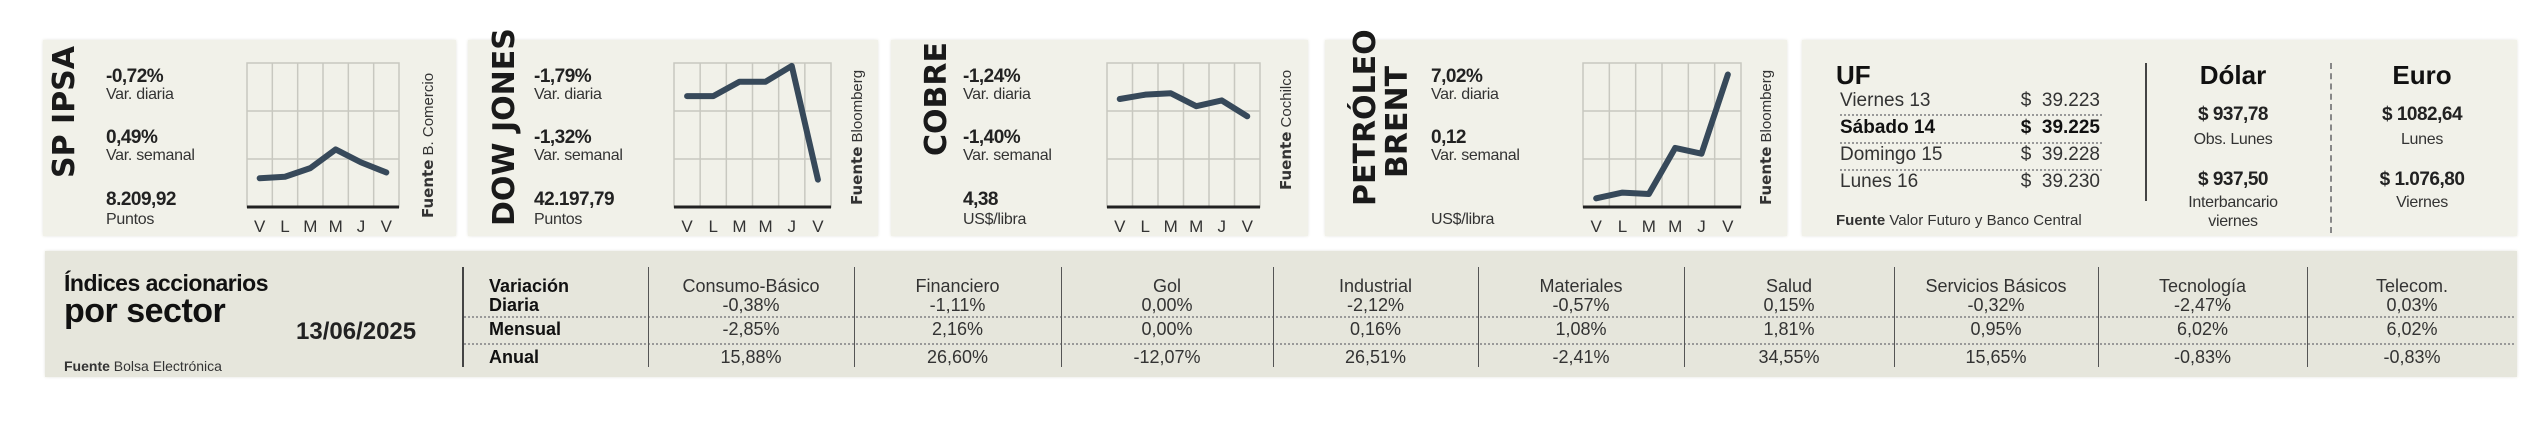  Describe the element at coordinates (2412, 286) in the screenshot. I see `sector-column-header: Telecom.` at that location.